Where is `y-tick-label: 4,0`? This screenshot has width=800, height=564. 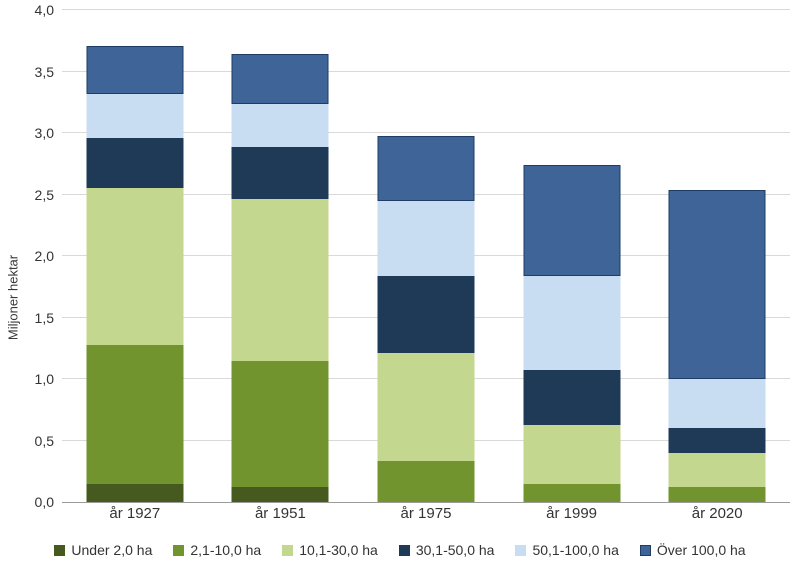 y-tick-label: 4,0 is located at coordinates (44, 10).